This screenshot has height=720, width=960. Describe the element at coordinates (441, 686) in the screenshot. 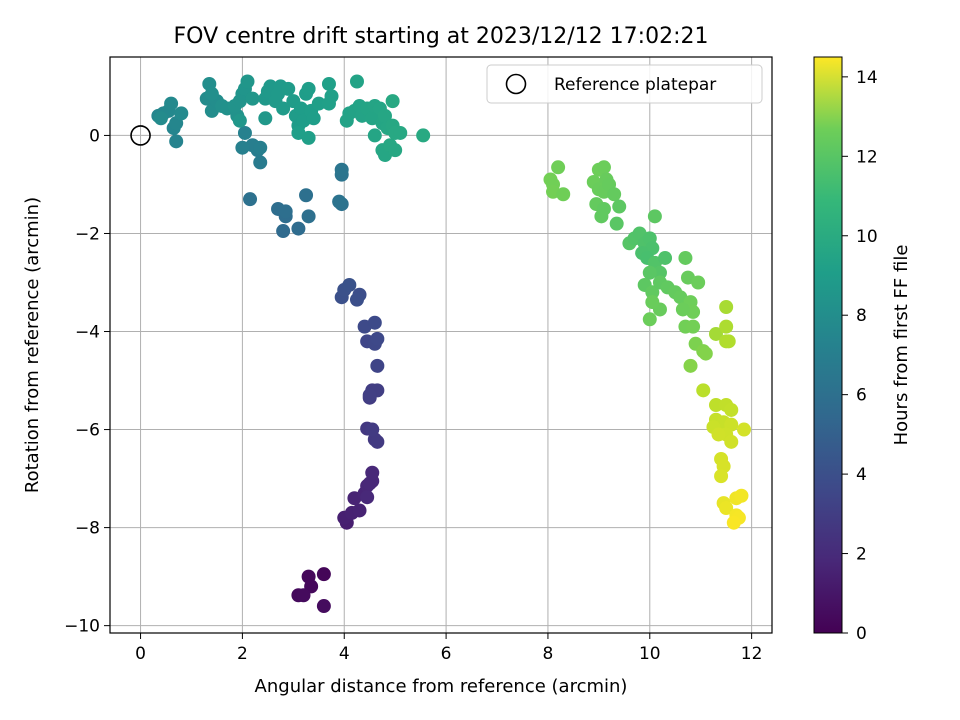

I see `x-axis-label: Angular distance from reference (arcmin)` at that location.